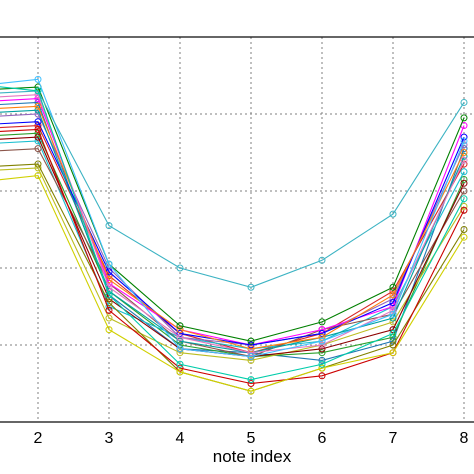 This screenshot has height=474, width=474. Describe the element at coordinates (38, 438) in the screenshot. I see `x-tick-label: 2` at that location.